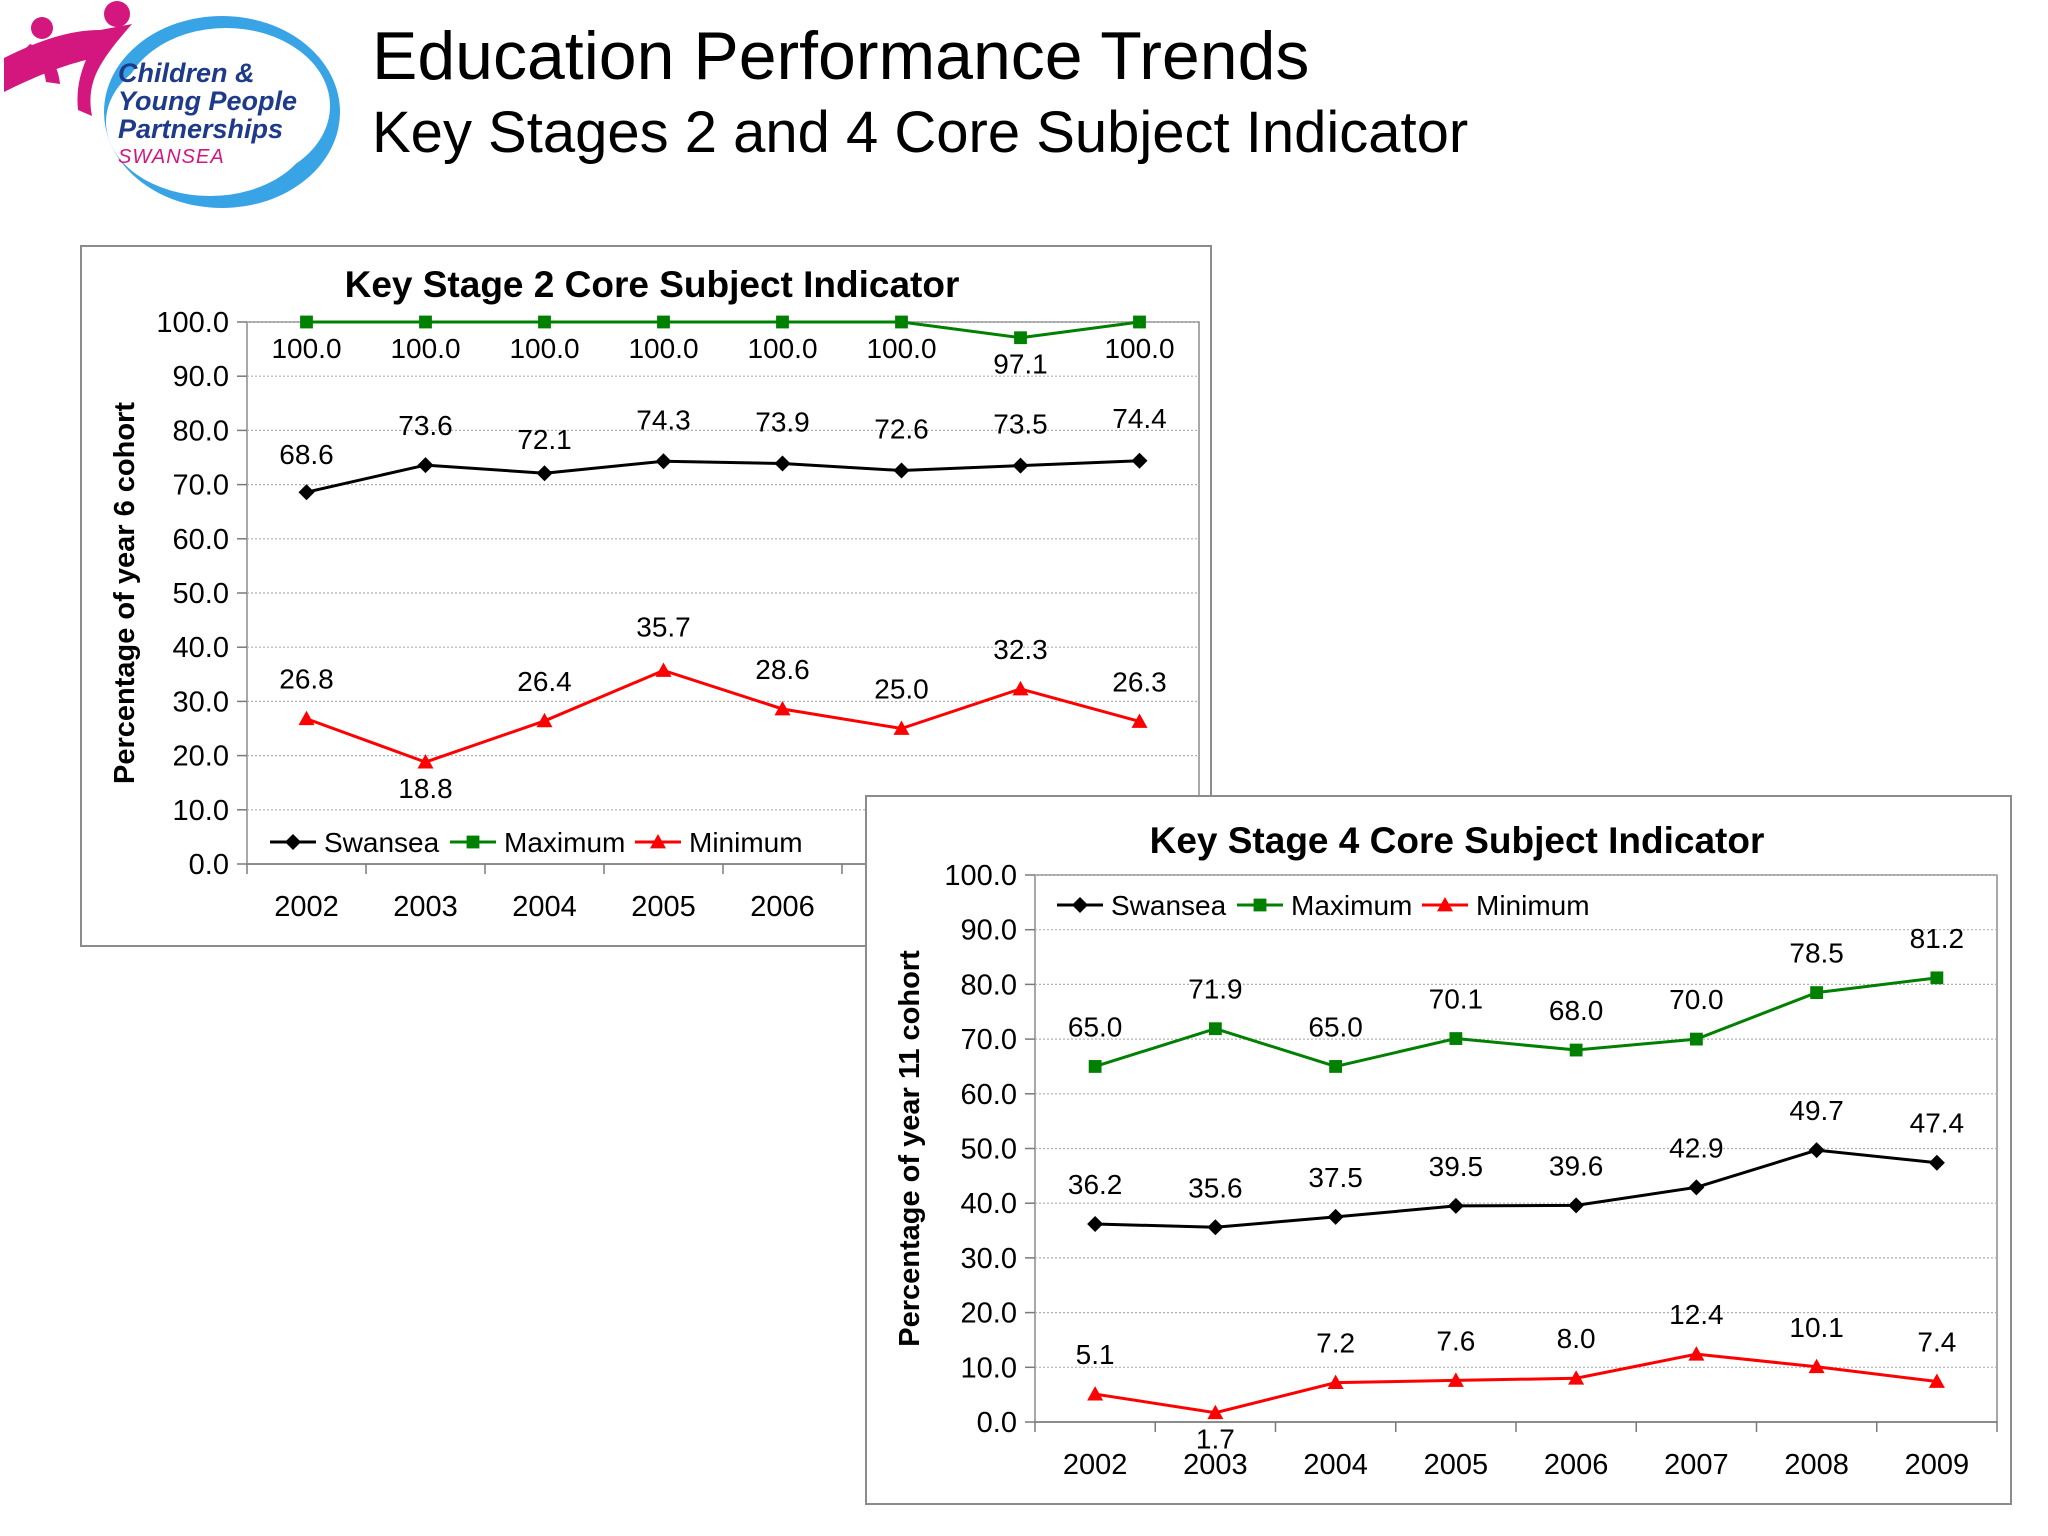  I want to click on ks2-series-line-maximum, so click(723, 330).